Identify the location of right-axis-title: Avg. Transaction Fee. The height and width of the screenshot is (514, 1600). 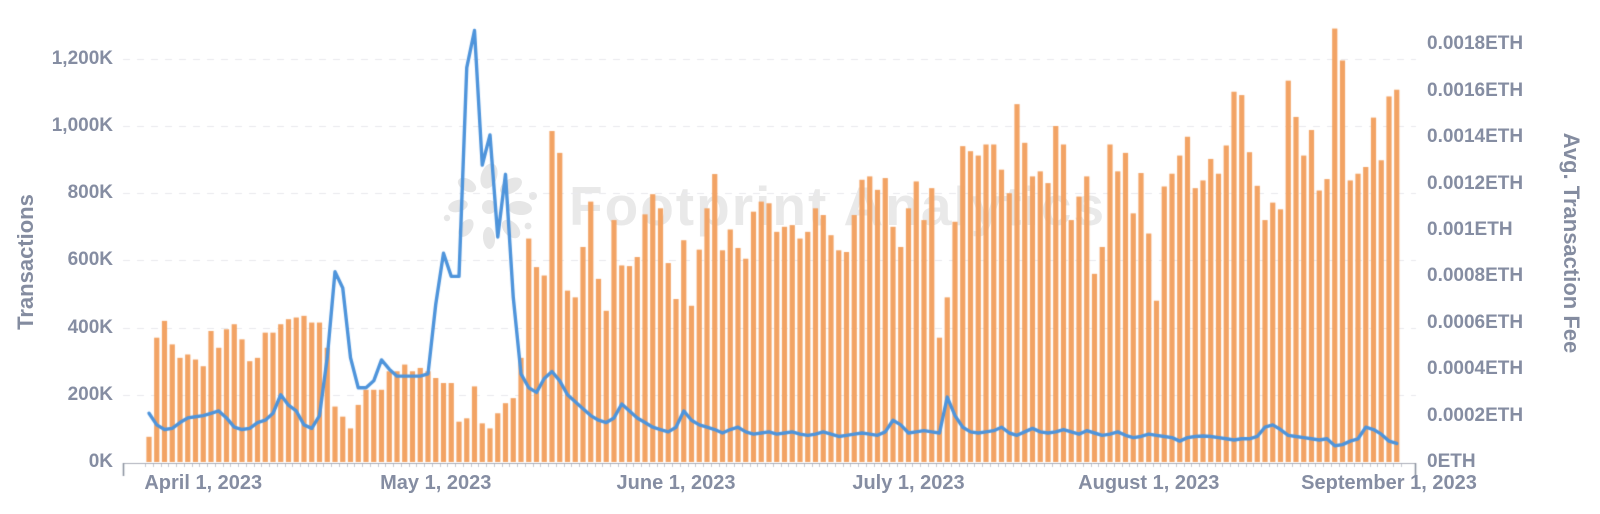
(1571, 243).